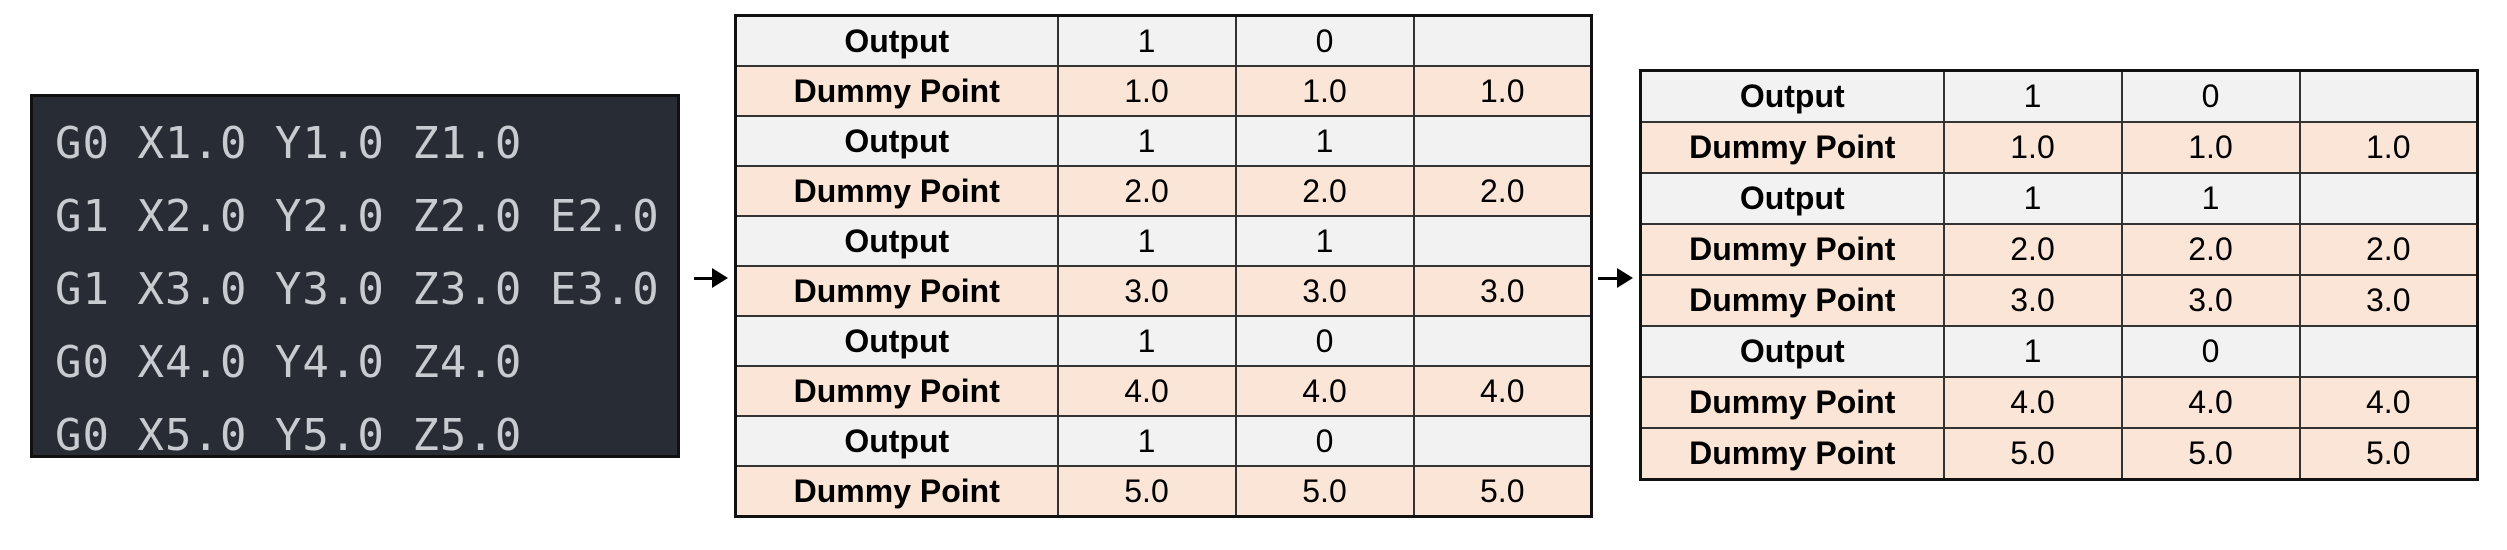 This screenshot has height=550, width=2507. What do you see at coordinates (357, 216) in the screenshot?
I see `gcode-line: G1 X2.0 Y2.0 Z2.0 E2.0` at bounding box center [357, 216].